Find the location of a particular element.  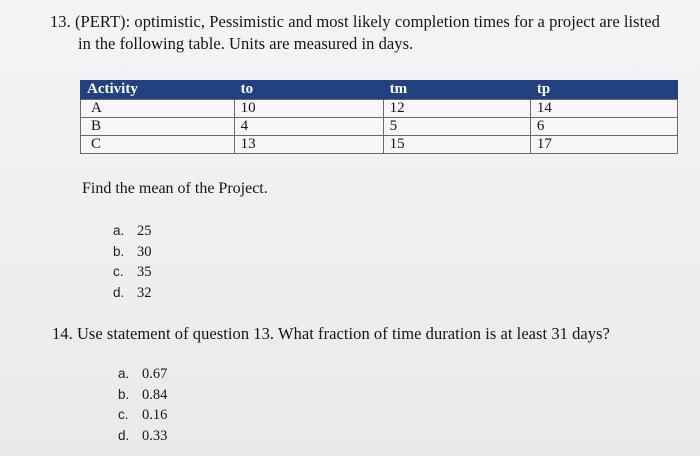

option-item: a. 25 is located at coordinates (132, 231).